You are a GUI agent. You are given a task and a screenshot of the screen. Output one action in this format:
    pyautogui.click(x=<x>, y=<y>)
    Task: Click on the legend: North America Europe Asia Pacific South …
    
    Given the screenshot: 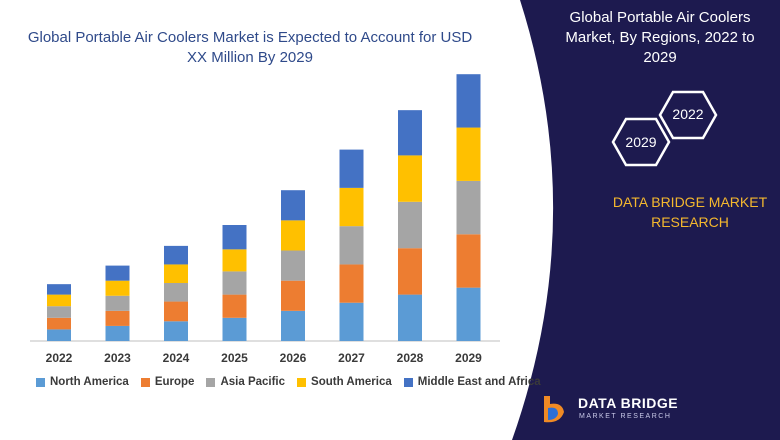 What is the action you would take?
    pyautogui.click(x=288, y=382)
    